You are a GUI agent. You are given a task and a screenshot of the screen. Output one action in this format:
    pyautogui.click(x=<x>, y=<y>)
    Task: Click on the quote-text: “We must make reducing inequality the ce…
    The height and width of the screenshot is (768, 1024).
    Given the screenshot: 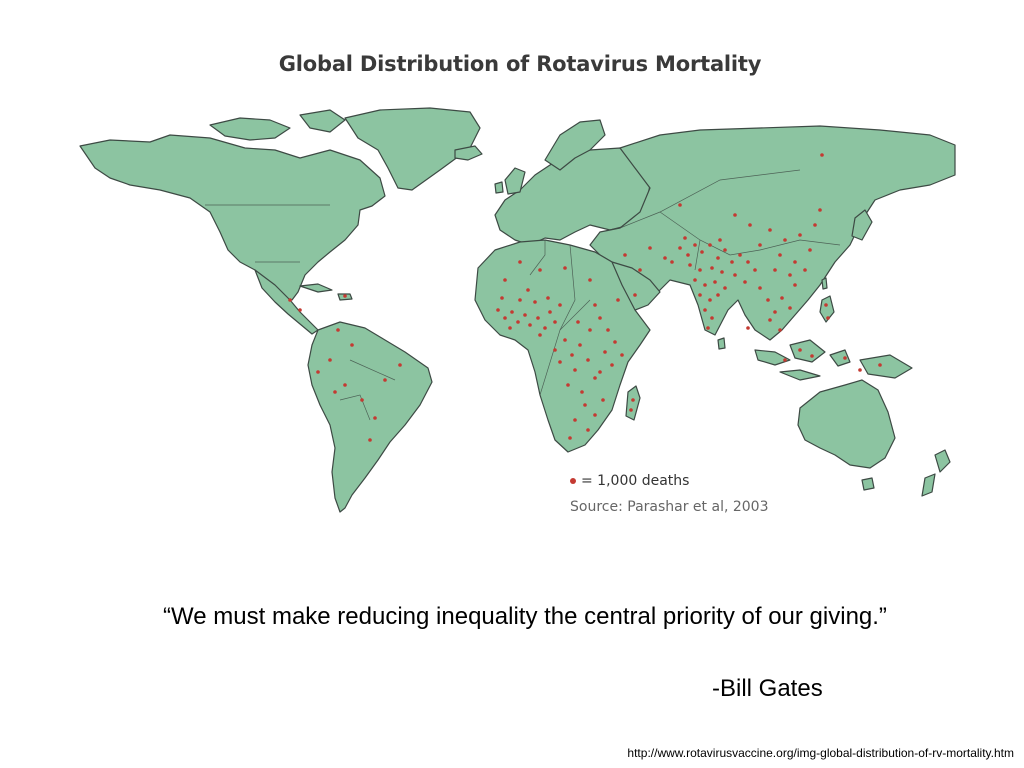 What is the action you would take?
    pyautogui.click(x=525, y=616)
    